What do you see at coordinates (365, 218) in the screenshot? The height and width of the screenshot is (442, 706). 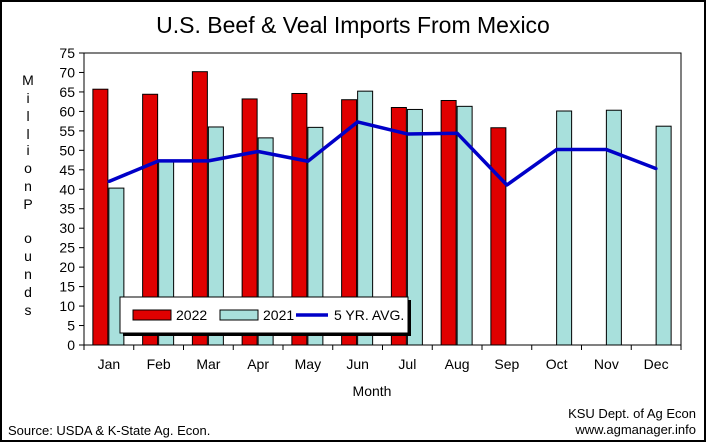 I see `bar-2021-jun` at bounding box center [365, 218].